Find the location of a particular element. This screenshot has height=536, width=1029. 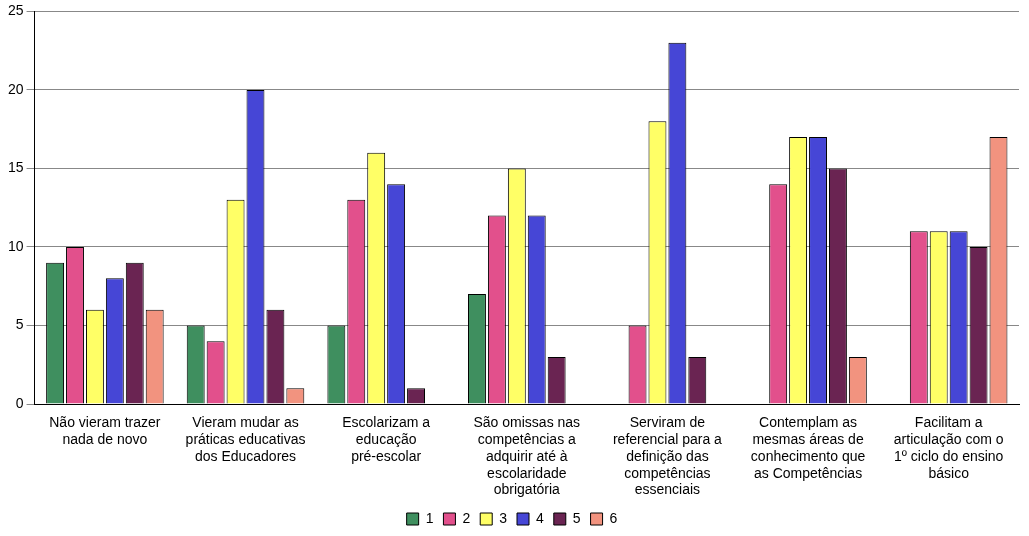

y-tick-label: 5 is located at coordinates (19, 324).